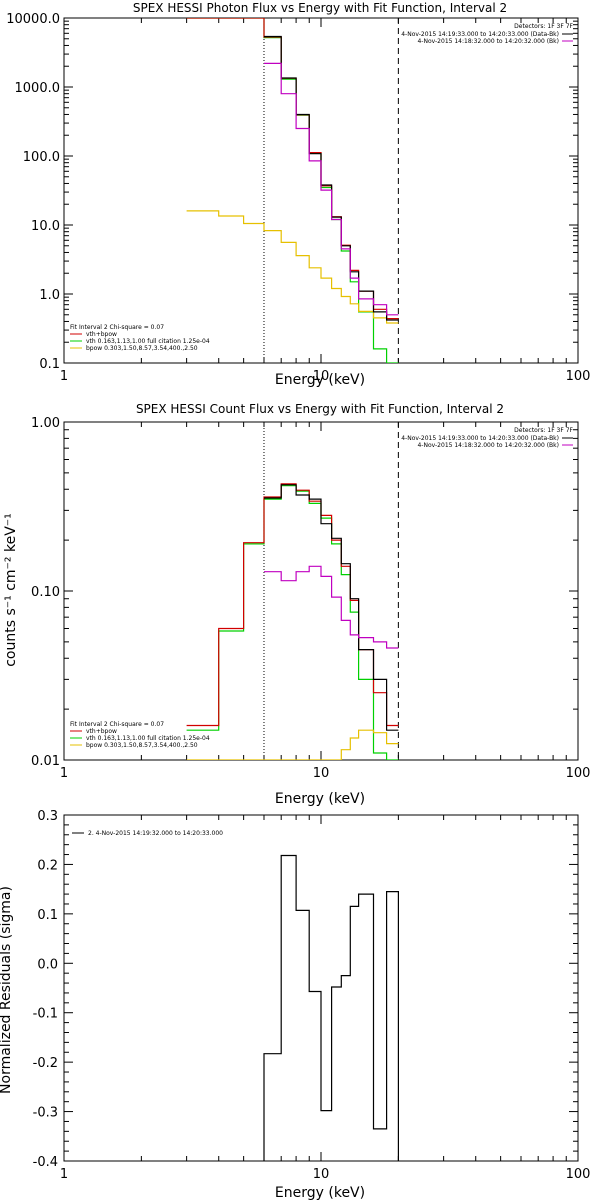 The height and width of the screenshot is (1200, 600). What do you see at coordinates (45, 761) in the screenshot?
I see `y-tick-label: 0.01` at bounding box center [45, 761].